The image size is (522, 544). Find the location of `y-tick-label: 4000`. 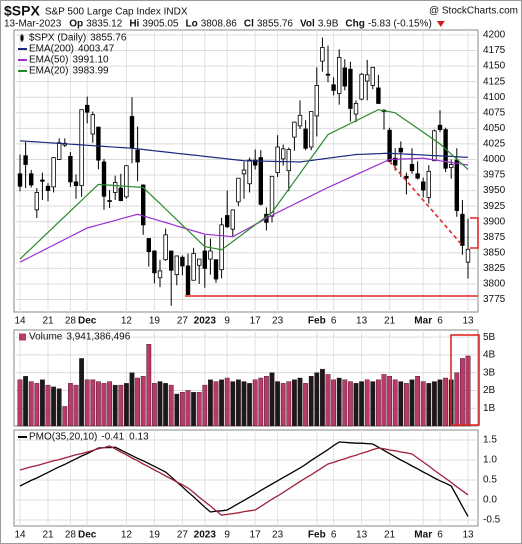

y-tick-label: 4000 is located at coordinates (494, 159).